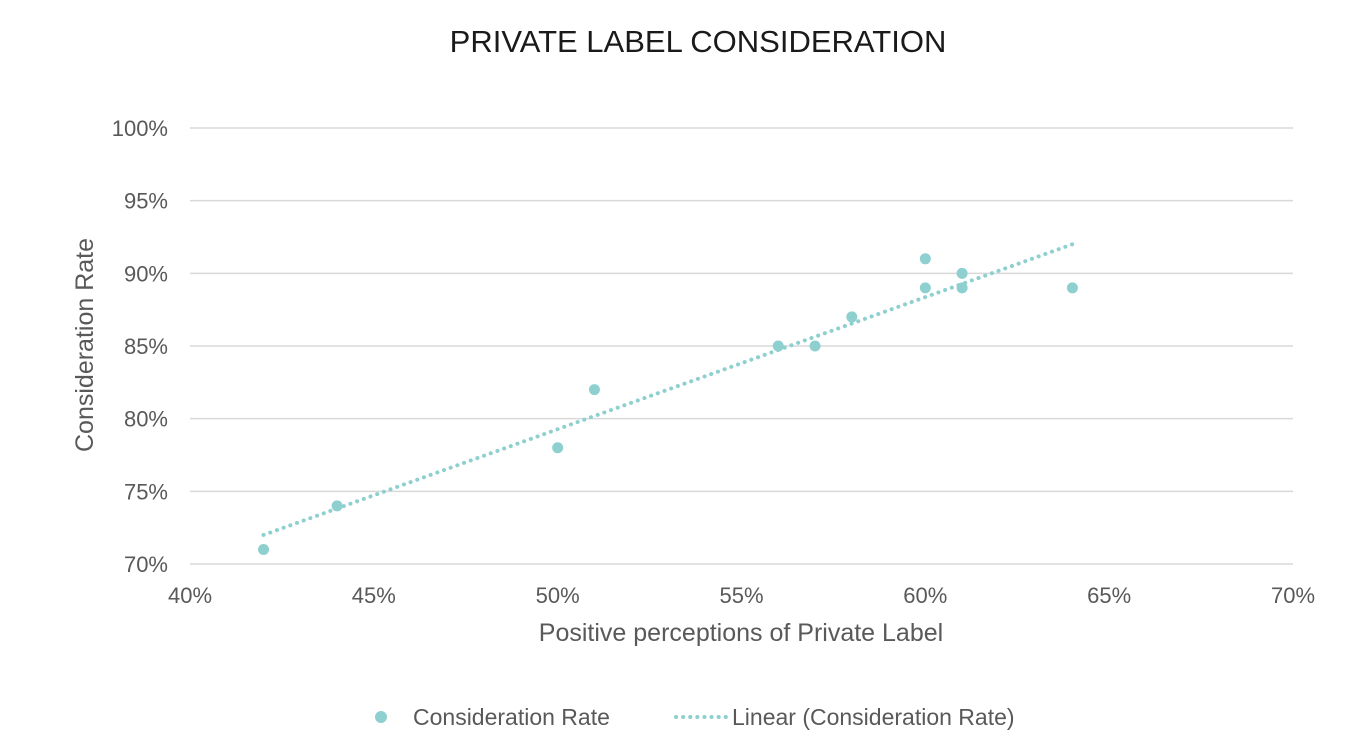 The width and height of the screenshot is (1372, 748). Describe the element at coordinates (140, 128) in the screenshot. I see `y-tick-label: 100%` at that location.